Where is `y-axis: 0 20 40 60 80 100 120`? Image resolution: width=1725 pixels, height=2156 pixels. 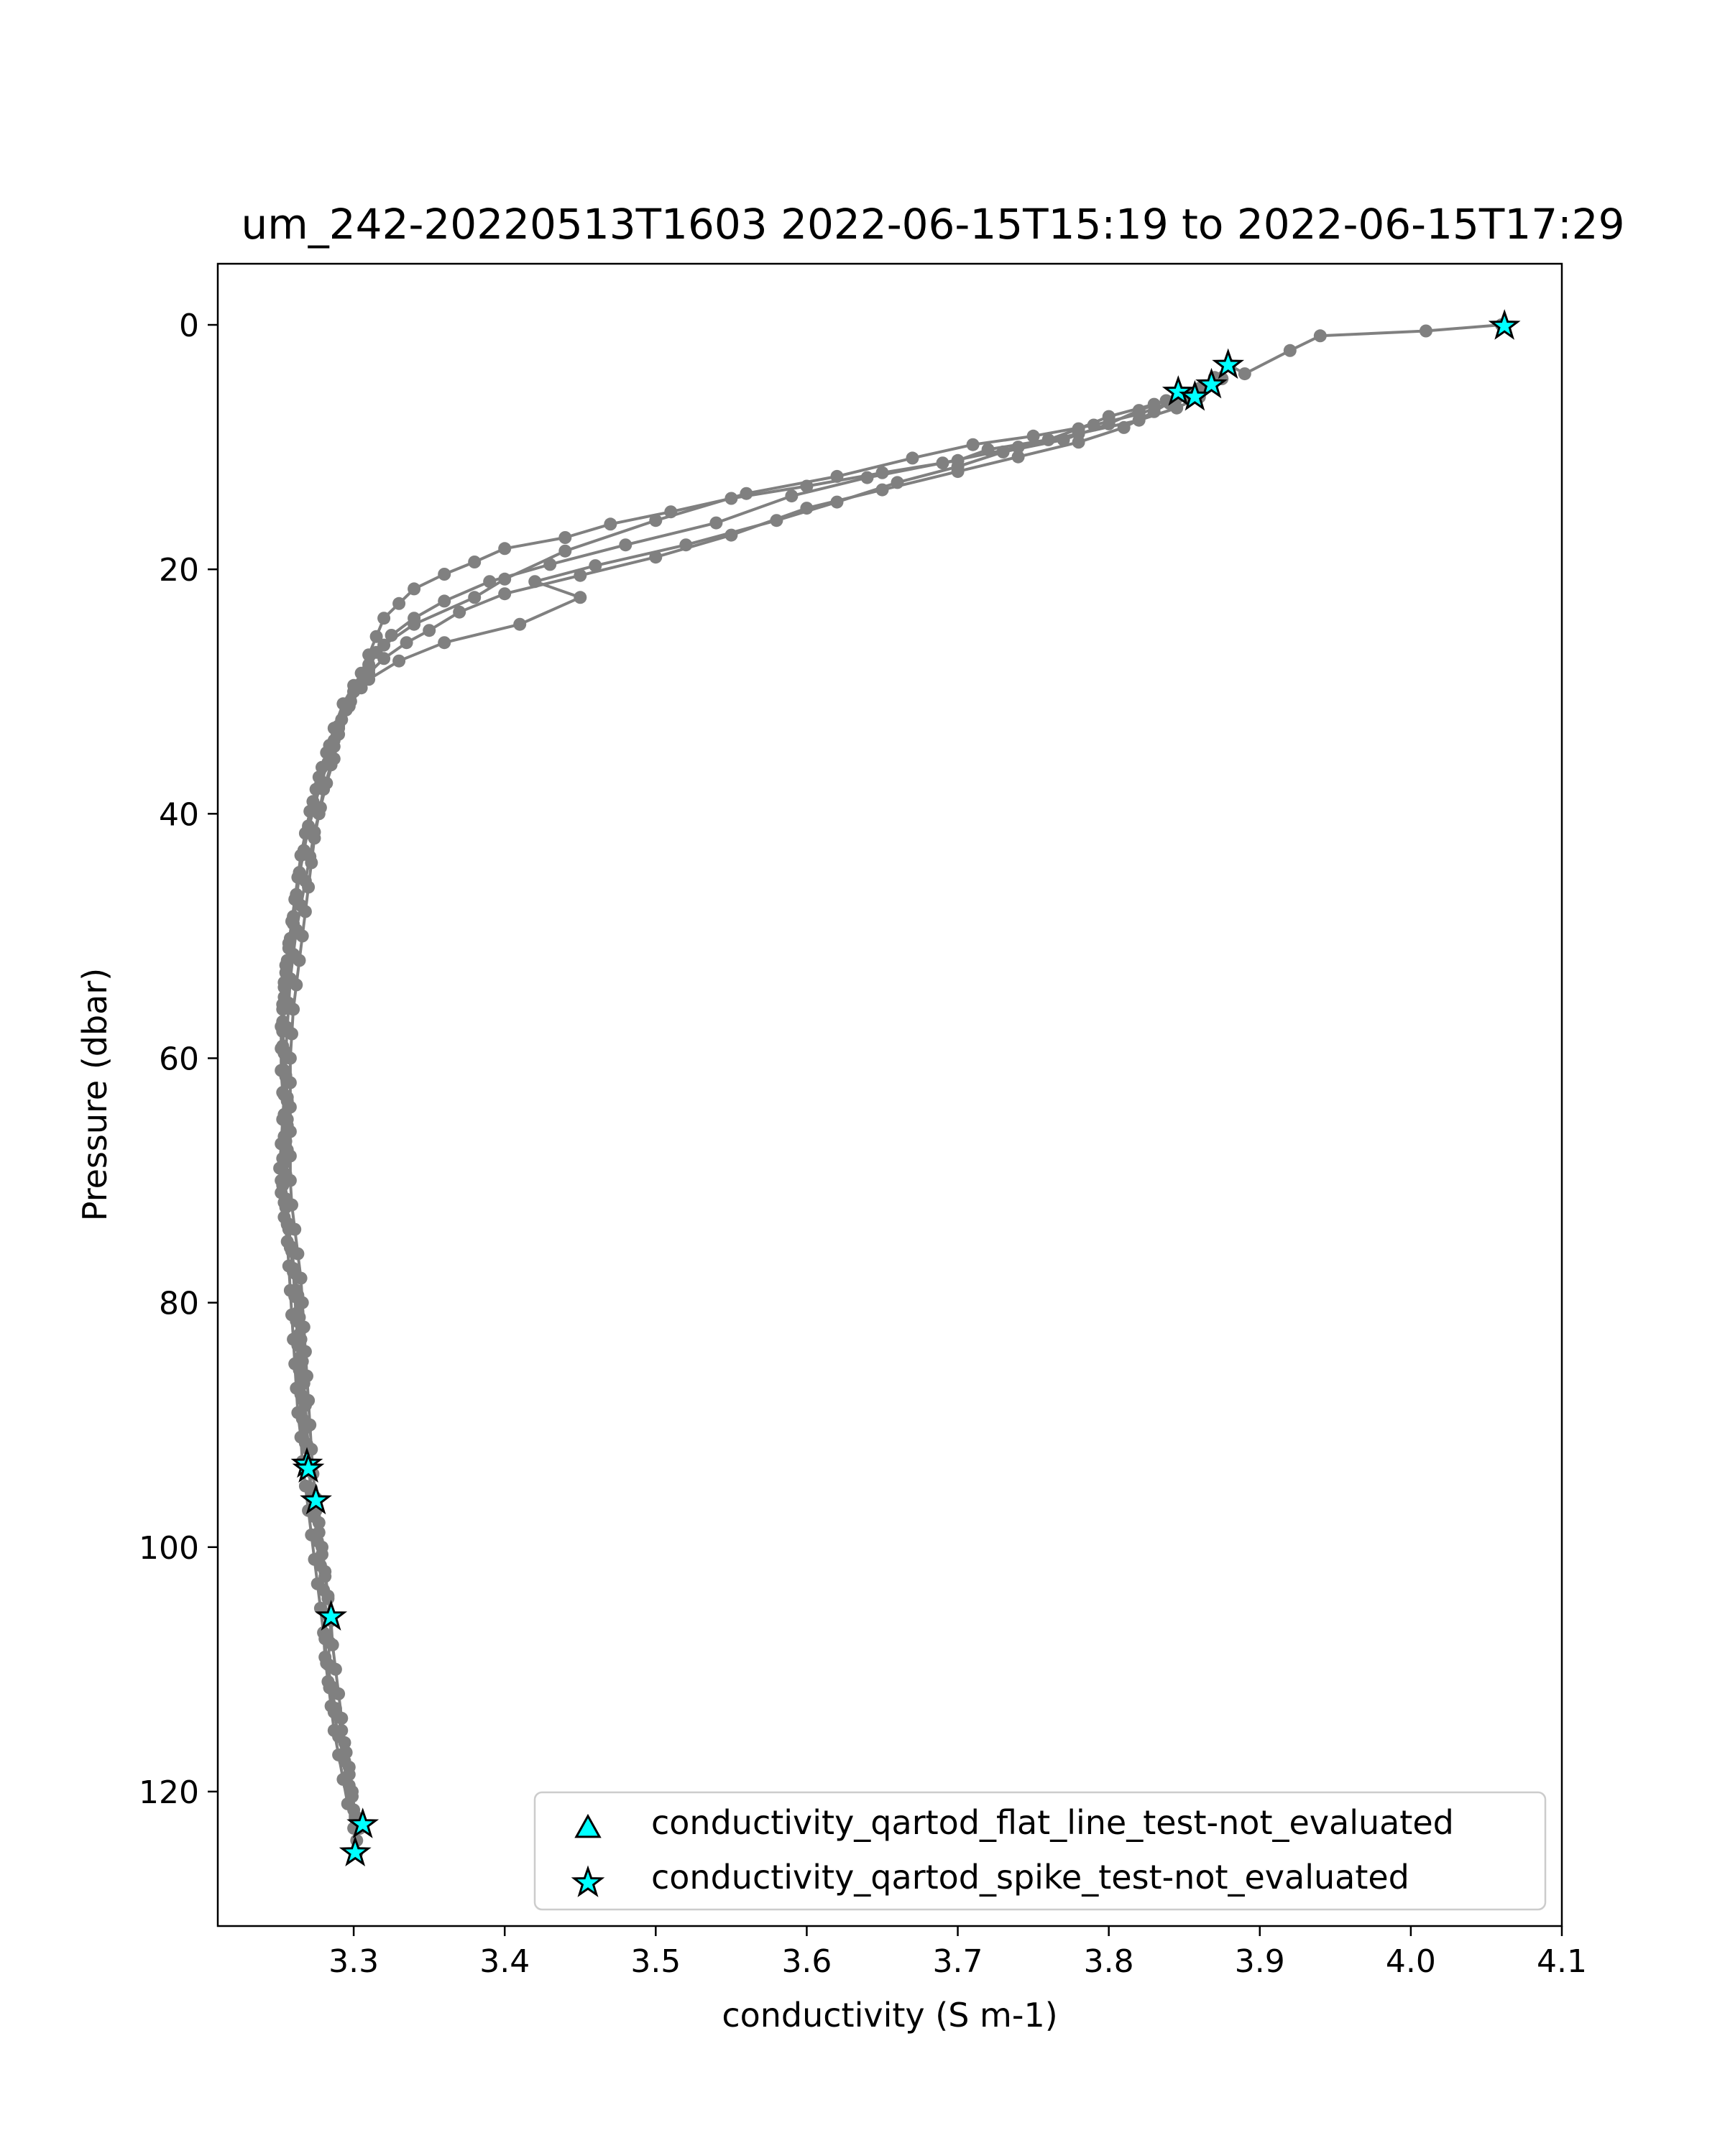 y-axis: 0 20 40 60 80 100 120 is located at coordinates (178, 1059).